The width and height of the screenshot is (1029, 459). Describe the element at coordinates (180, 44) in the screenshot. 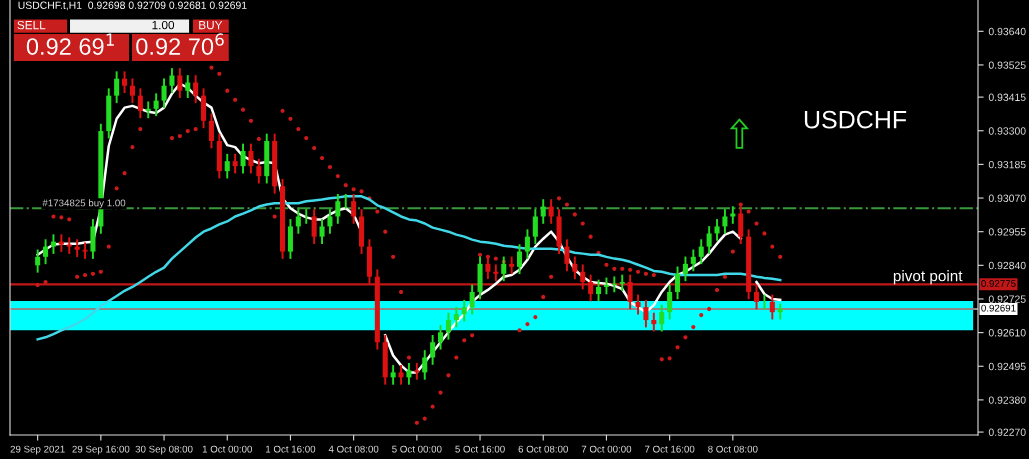

I see `annotation: 0.92 70$^{6}$` at that location.